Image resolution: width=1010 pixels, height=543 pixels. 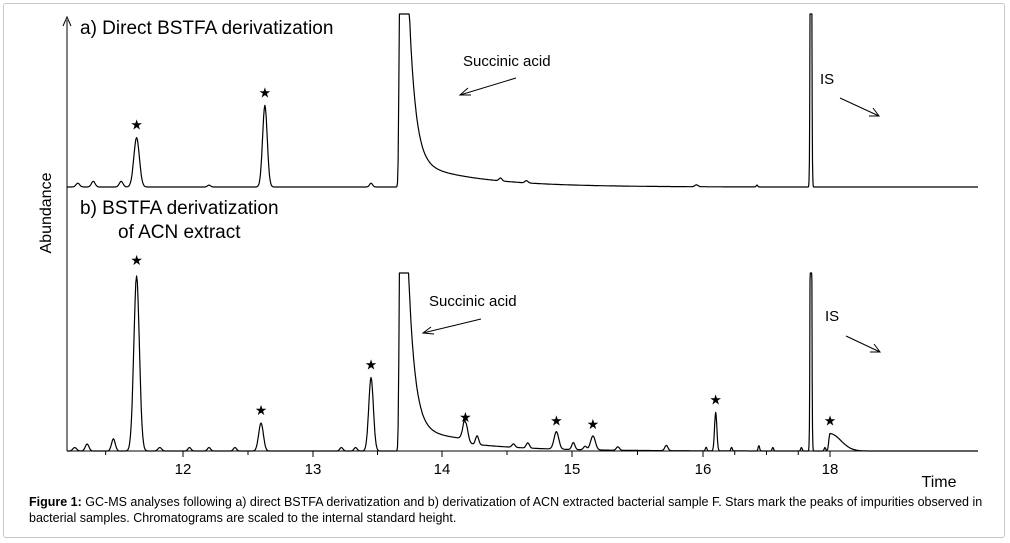 What do you see at coordinates (452, 453) in the screenshot?
I see `x-axis-tick-labels` at bounding box center [452, 453].